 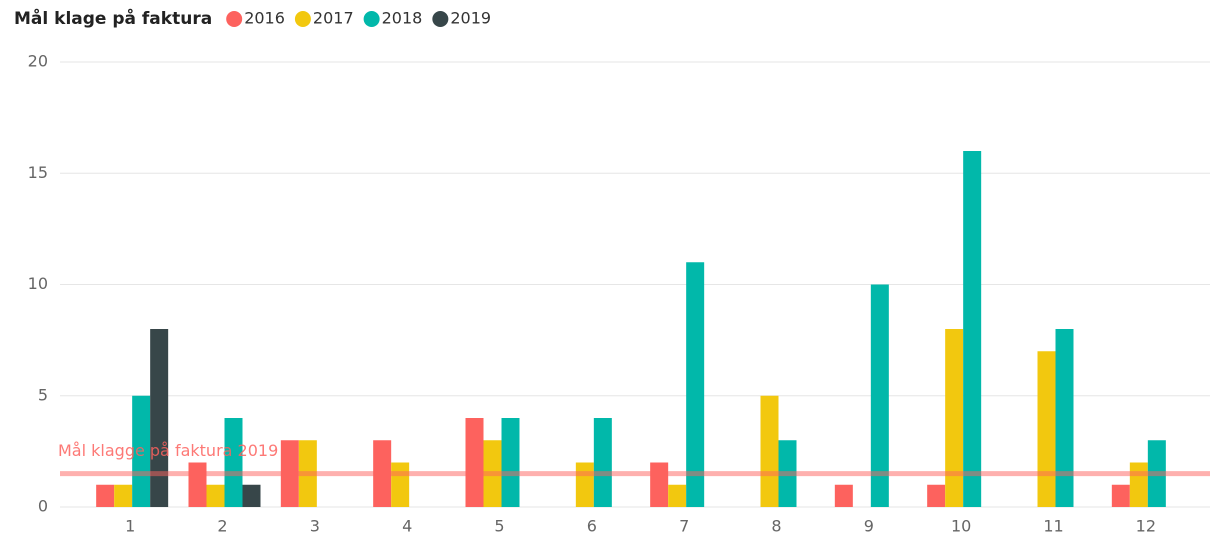 What do you see at coordinates (470, 18) in the screenshot?
I see `legend-label: 2019` at bounding box center [470, 18].